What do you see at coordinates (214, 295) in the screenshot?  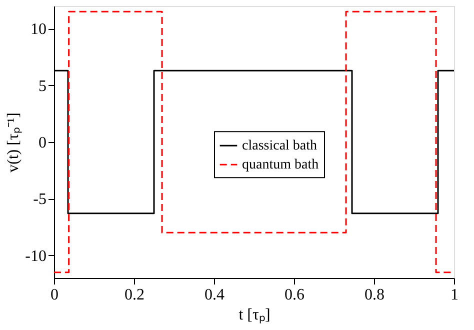 I see `x-tick-label: 0.4` at bounding box center [214, 295].